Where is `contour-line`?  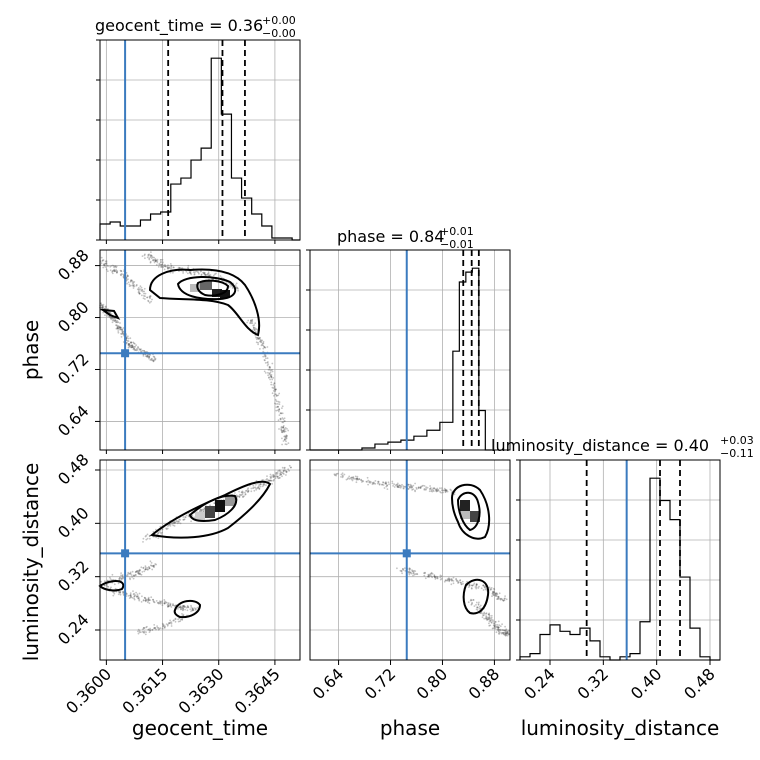 contour-line is located at coordinates (110, 314).